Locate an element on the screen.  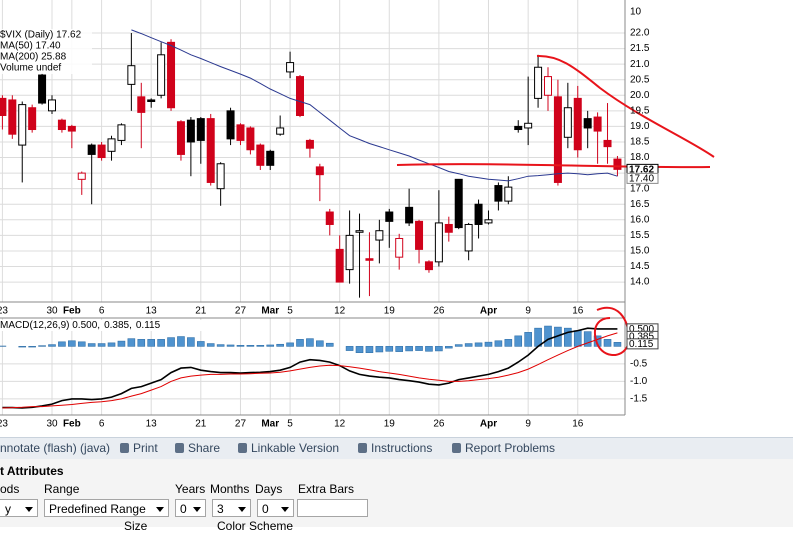
toolbar-link: Linkable Version is located at coordinates (295, 448).